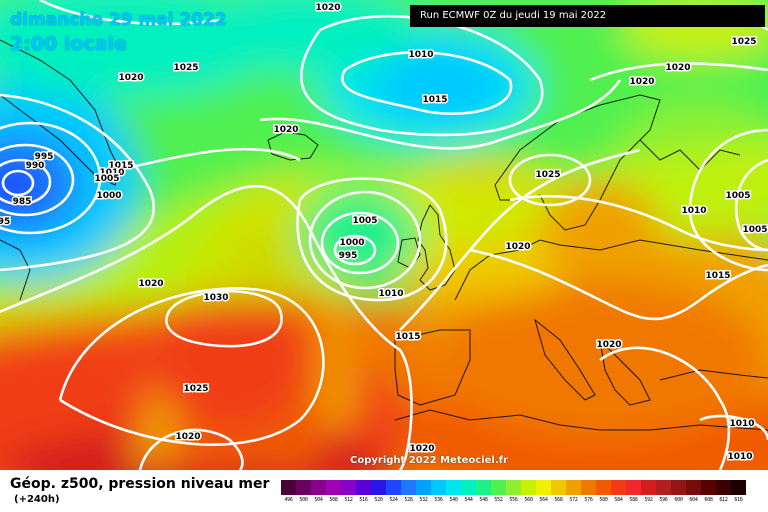  Describe the element at coordinates (5, 222) in the screenshot. I see `isobar-label: 95` at that location.